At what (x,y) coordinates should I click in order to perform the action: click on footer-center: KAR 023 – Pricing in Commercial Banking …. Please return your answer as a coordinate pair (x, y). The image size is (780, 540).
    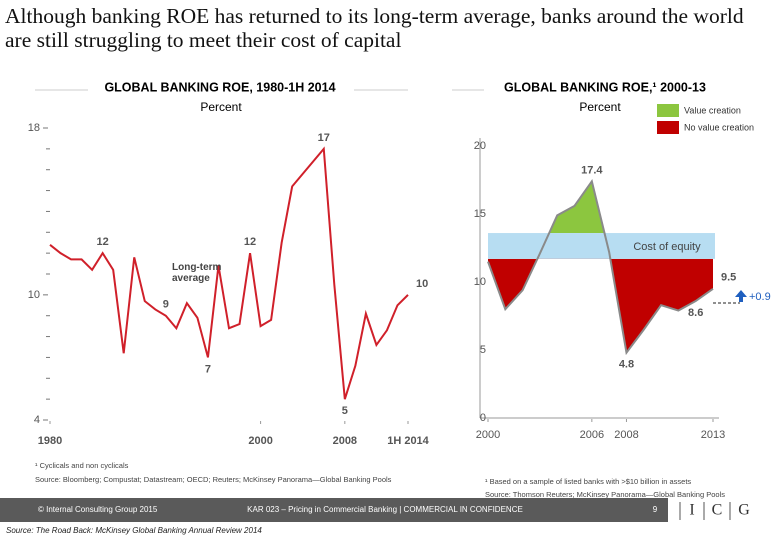
    Looking at the image, I should click on (385, 509).